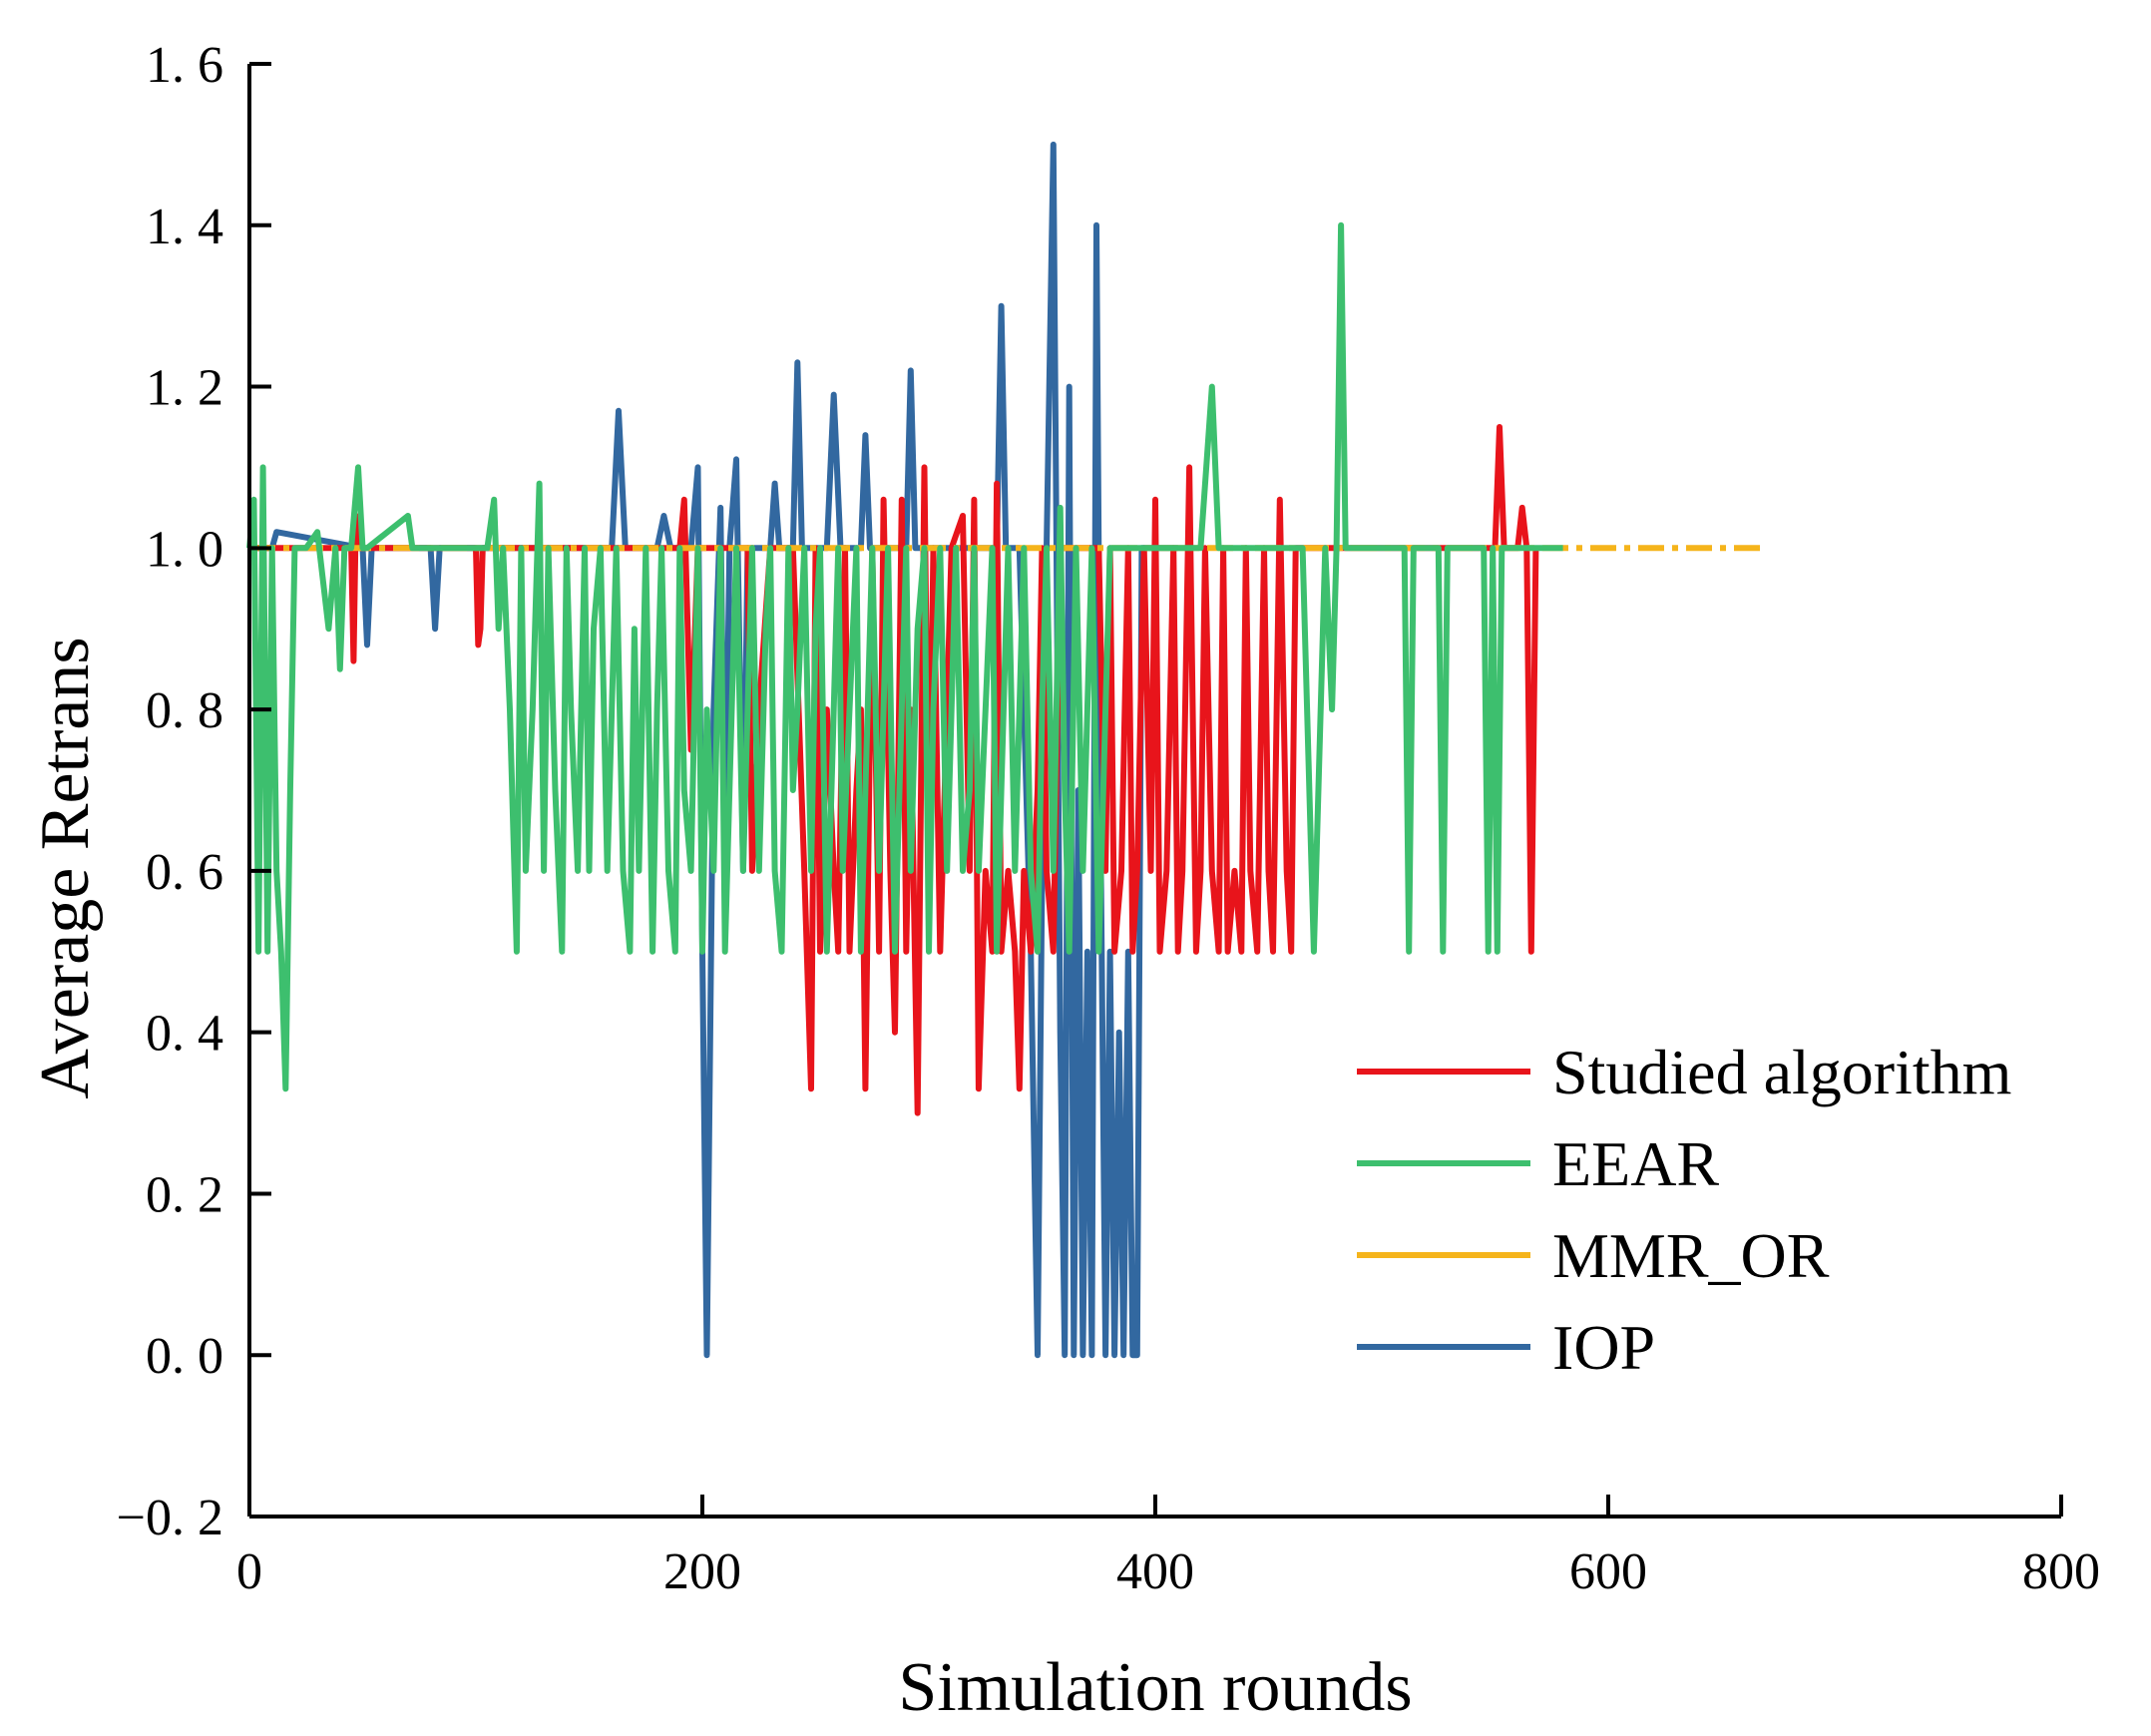 The height and width of the screenshot is (1736, 2151). What do you see at coordinates (185, 388) in the screenshot?
I see `y-tick-label: 1. 2` at bounding box center [185, 388].